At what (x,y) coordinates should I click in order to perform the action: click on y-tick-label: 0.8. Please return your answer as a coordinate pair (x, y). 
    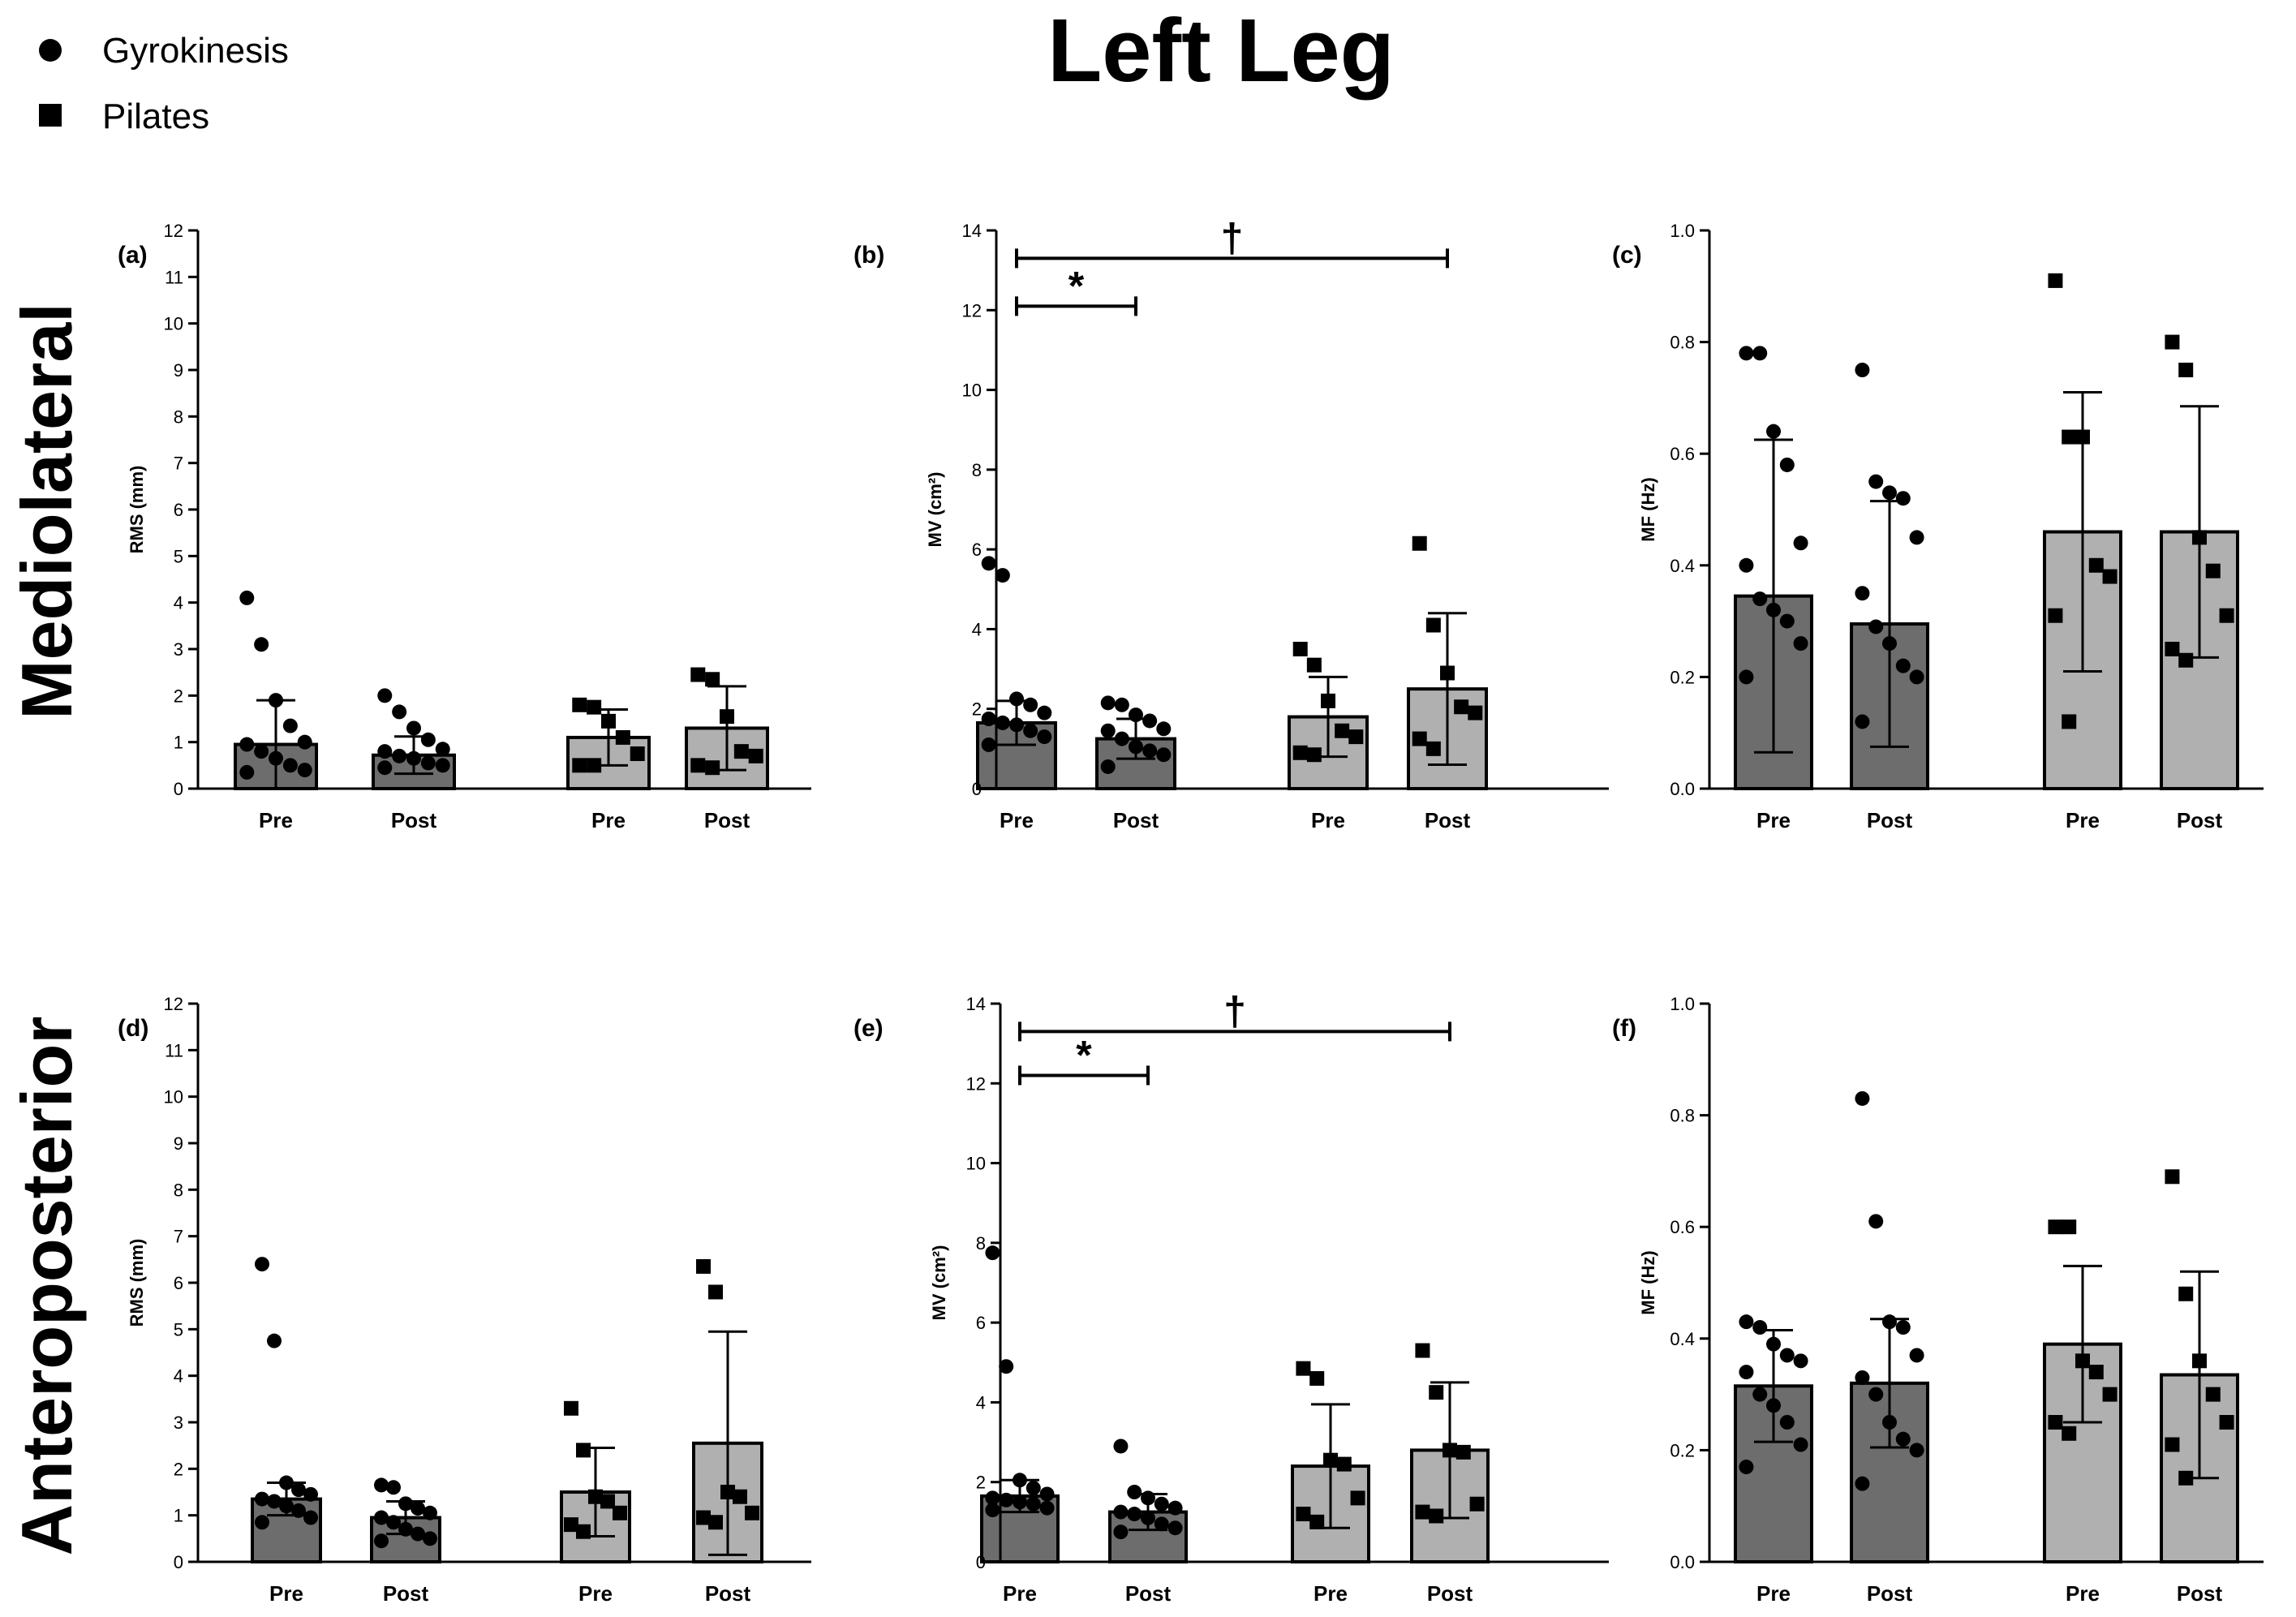
    Looking at the image, I should click on (1682, 1116).